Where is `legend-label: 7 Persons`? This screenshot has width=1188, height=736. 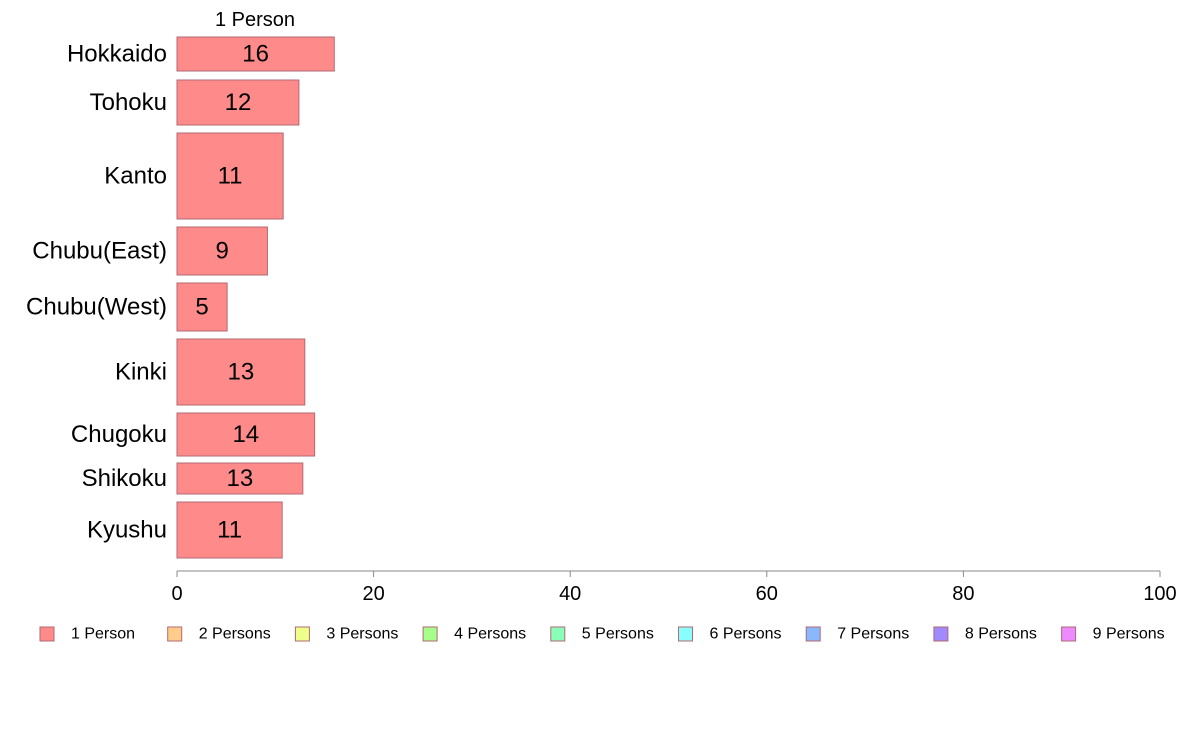
legend-label: 7 Persons is located at coordinates (873, 634).